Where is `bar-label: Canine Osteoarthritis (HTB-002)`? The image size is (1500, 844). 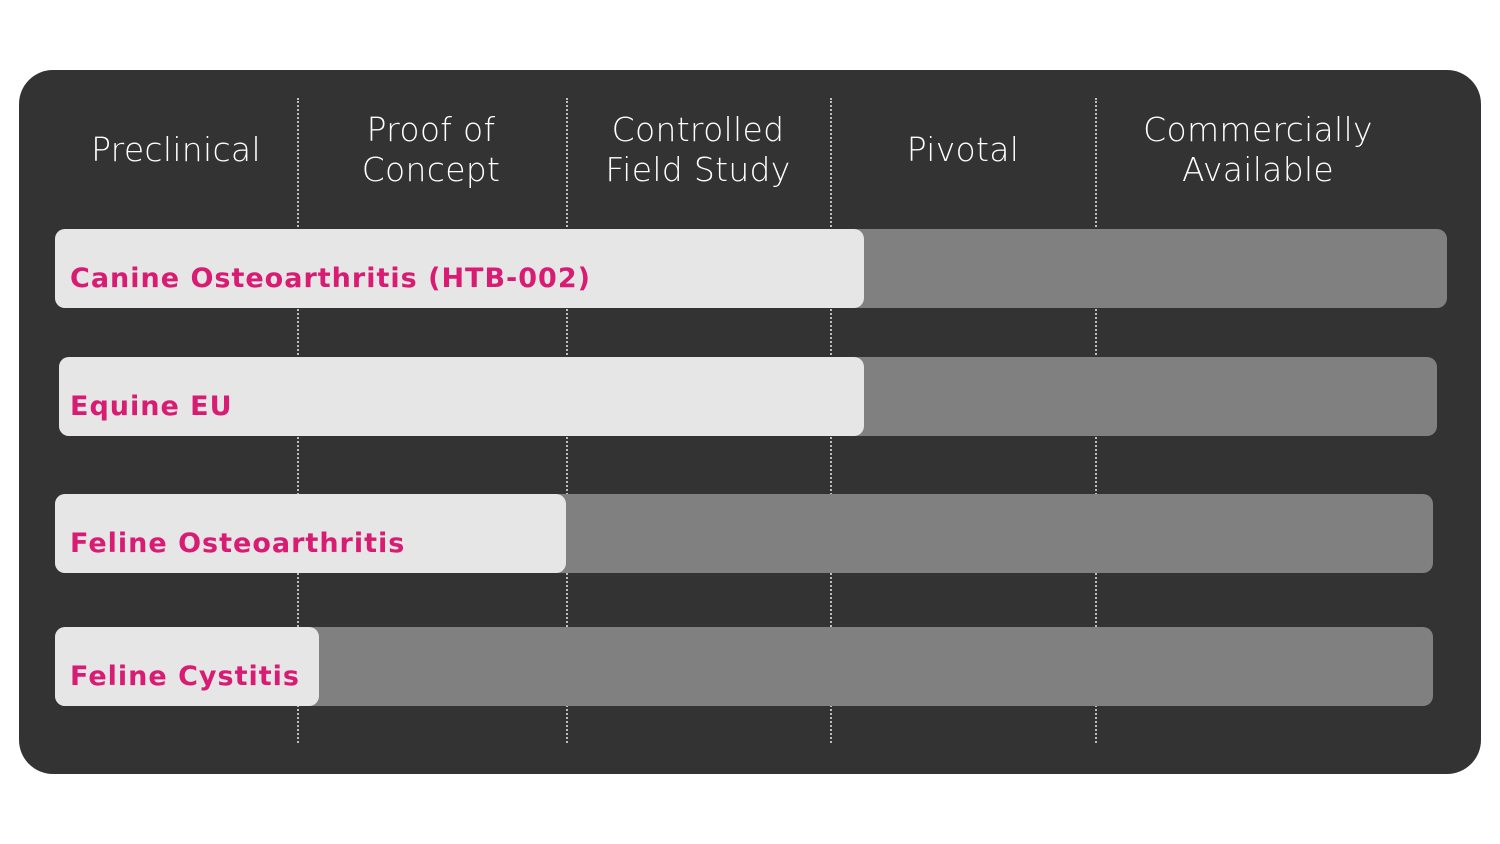
bar-label: Canine Osteoarthritis (HTB-002) is located at coordinates (330, 278).